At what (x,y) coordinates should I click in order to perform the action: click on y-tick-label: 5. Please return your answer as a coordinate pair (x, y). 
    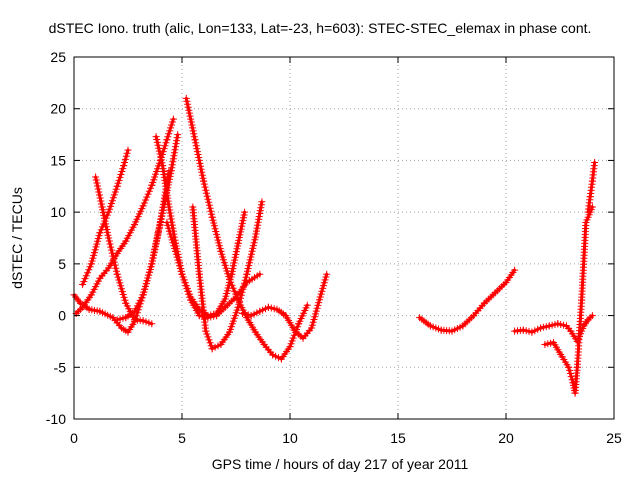
    Looking at the image, I should click on (62, 264).